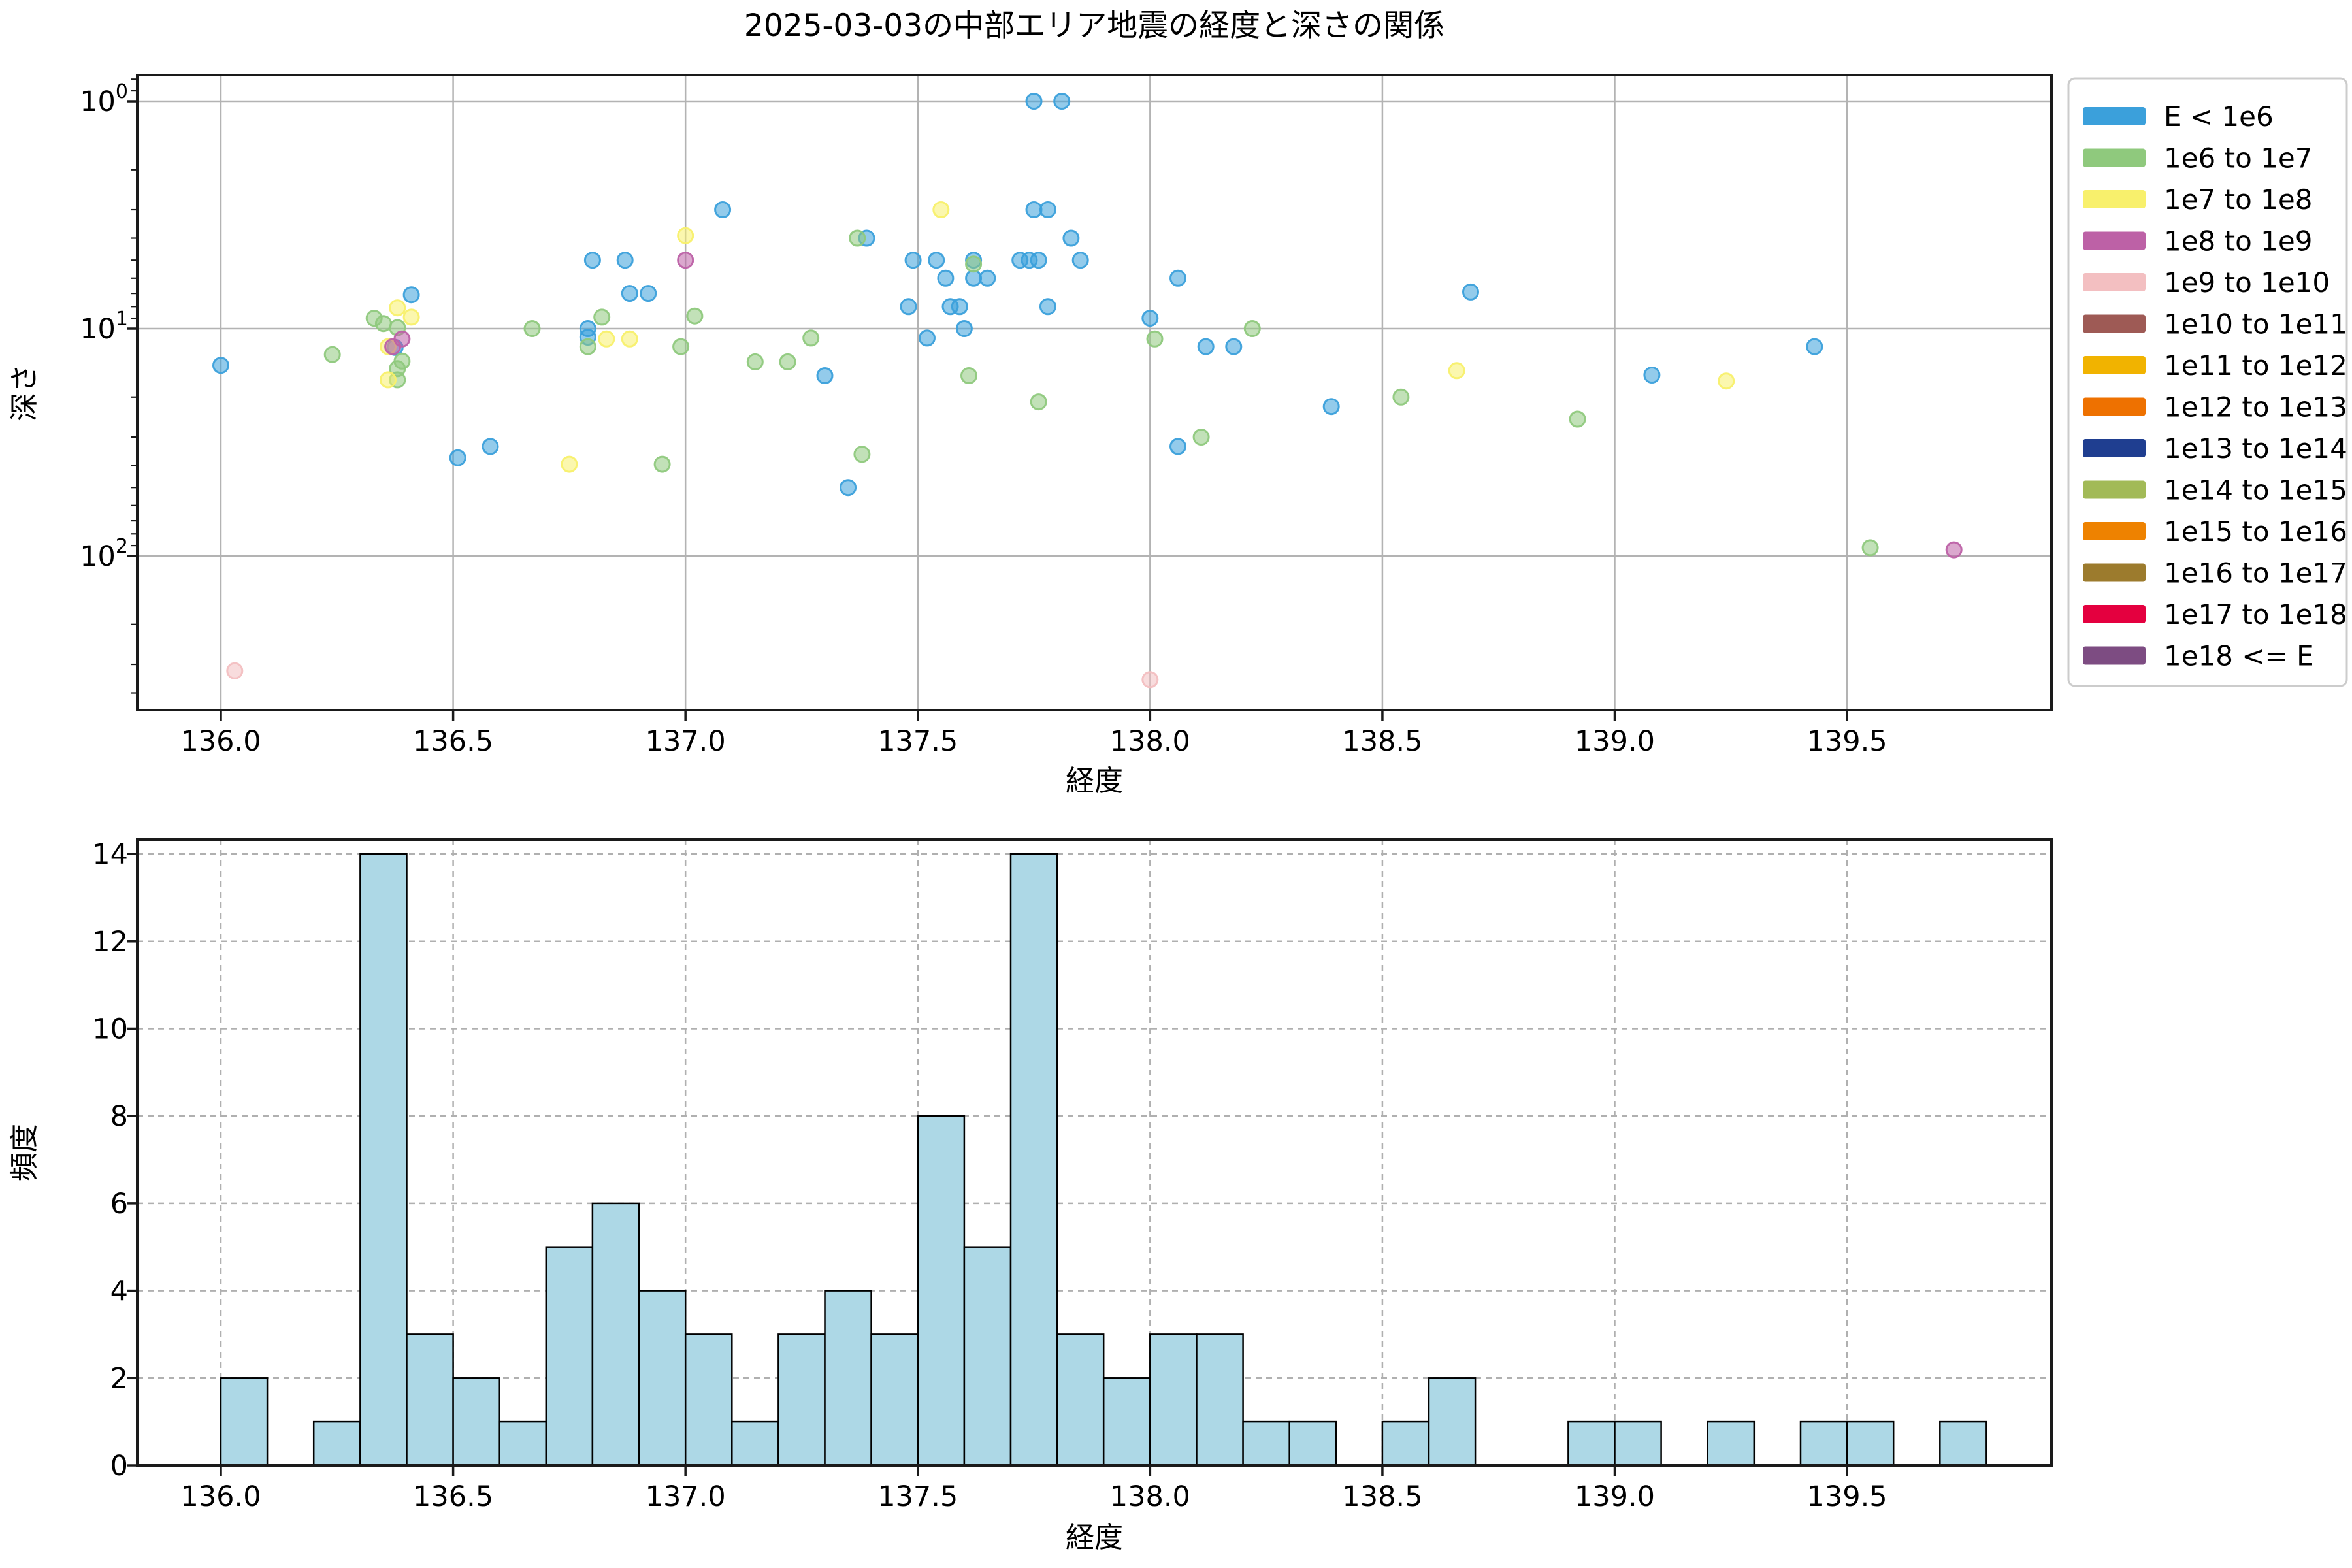 The height and width of the screenshot is (1568, 2352). What do you see at coordinates (1094, 1537) in the screenshot?
I see `histogram-xaxis-label: 経度` at bounding box center [1094, 1537].